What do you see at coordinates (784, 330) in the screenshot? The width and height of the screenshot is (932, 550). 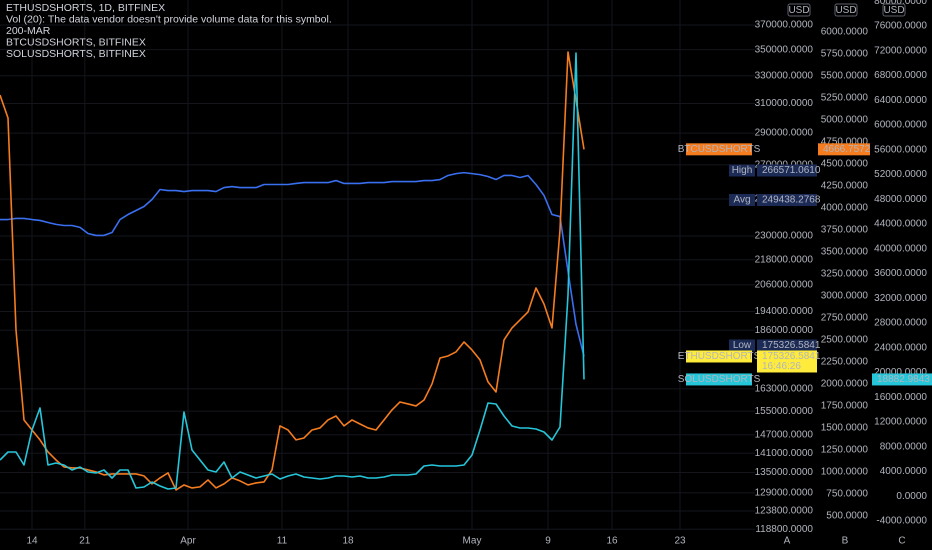 I see `y-tick-label: 186000.0000` at bounding box center [784, 330].